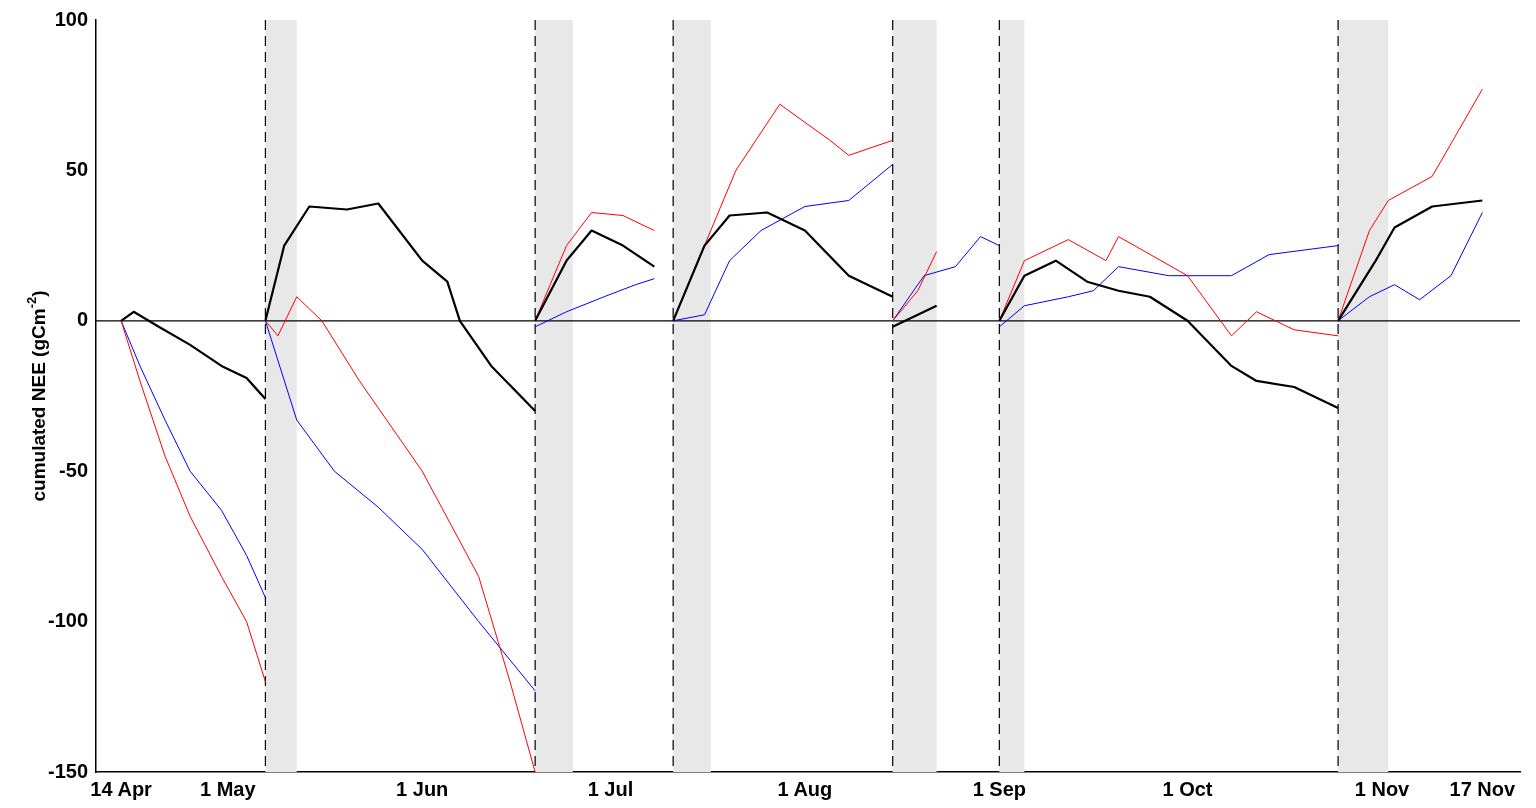 This screenshot has height=808, width=1536. Describe the element at coordinates (68, 620) in the screenshot. I see `y-tick-label: -100` at that location.